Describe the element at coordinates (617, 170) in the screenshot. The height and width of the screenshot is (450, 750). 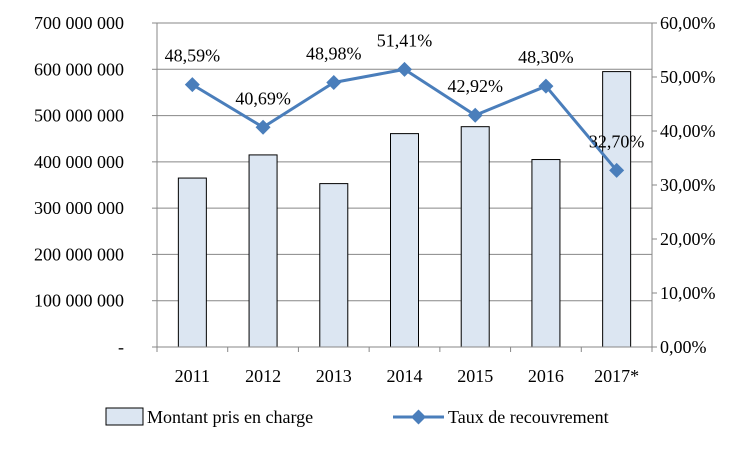
I see `line-marker-2017*` at that location.